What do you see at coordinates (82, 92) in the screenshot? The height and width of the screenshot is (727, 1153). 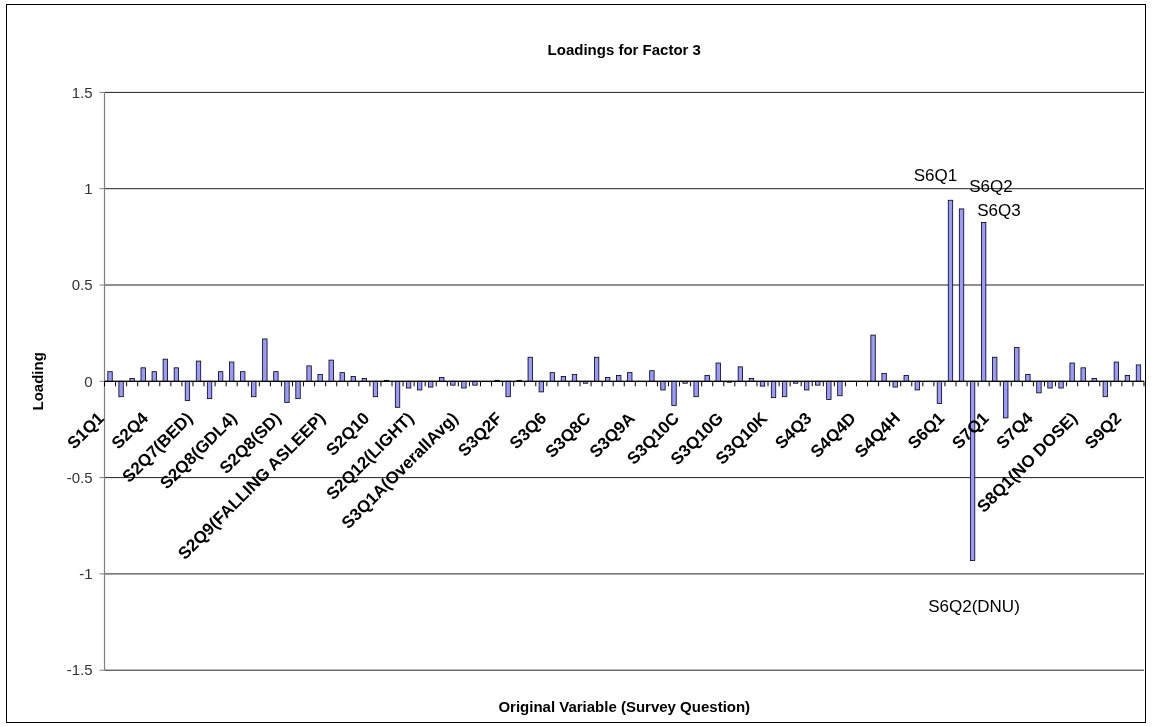 I see `y-tick-label: 1.5` at bounding box center [82, 92].